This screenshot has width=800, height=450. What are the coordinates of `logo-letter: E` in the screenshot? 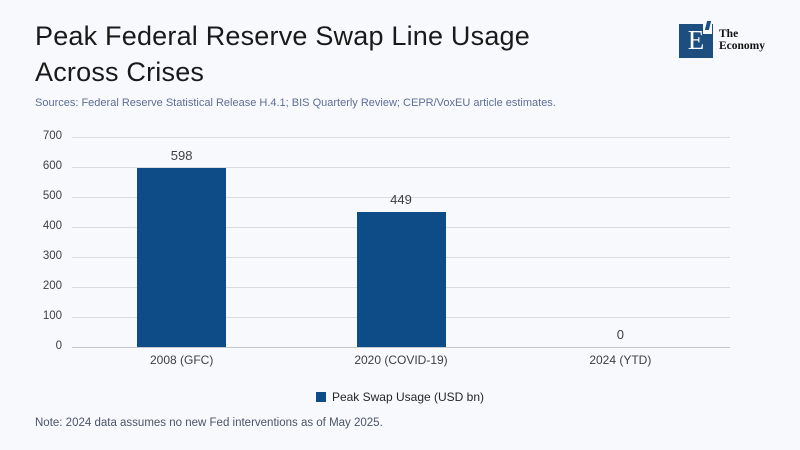 It's located at (696, 40).